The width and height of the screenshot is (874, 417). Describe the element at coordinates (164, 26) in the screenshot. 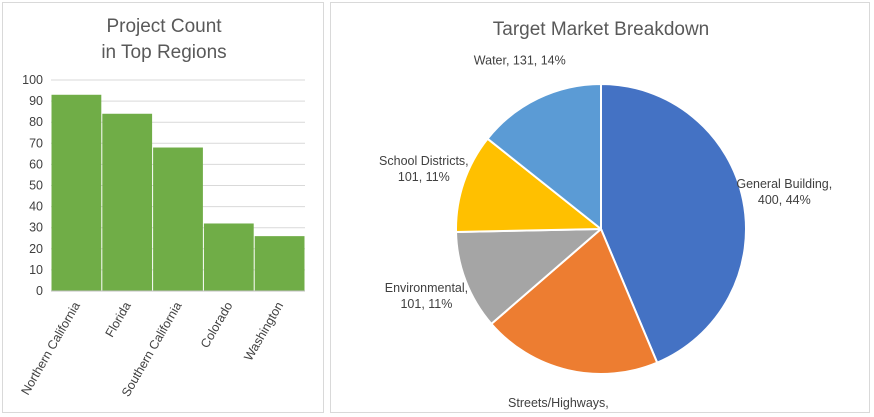

I see `bar-chart-title-line-1: Project Count` at that location.